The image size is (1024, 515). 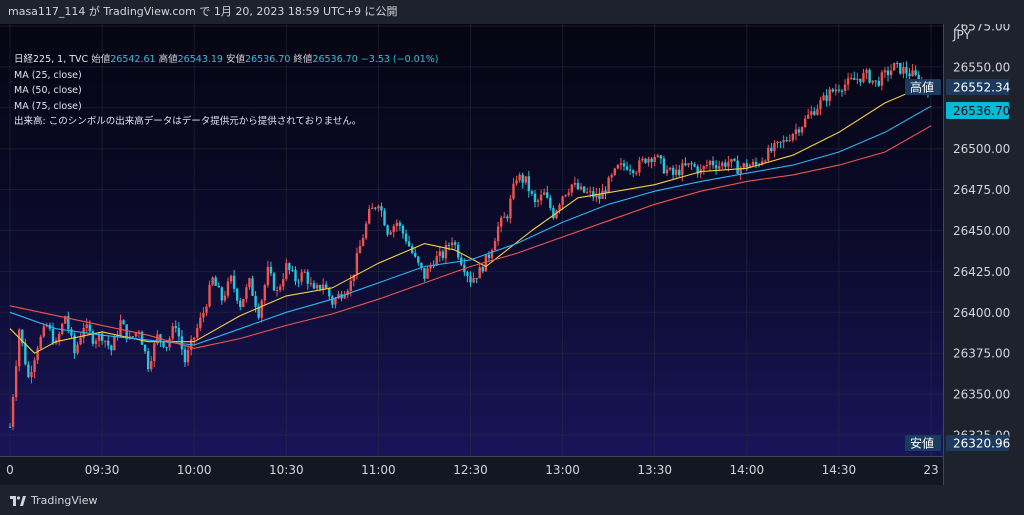 What do you see at coordinates (981, 272) in the screenshot?
I see `price-tick-label: 26425.00` at bounding box center [981, 272].